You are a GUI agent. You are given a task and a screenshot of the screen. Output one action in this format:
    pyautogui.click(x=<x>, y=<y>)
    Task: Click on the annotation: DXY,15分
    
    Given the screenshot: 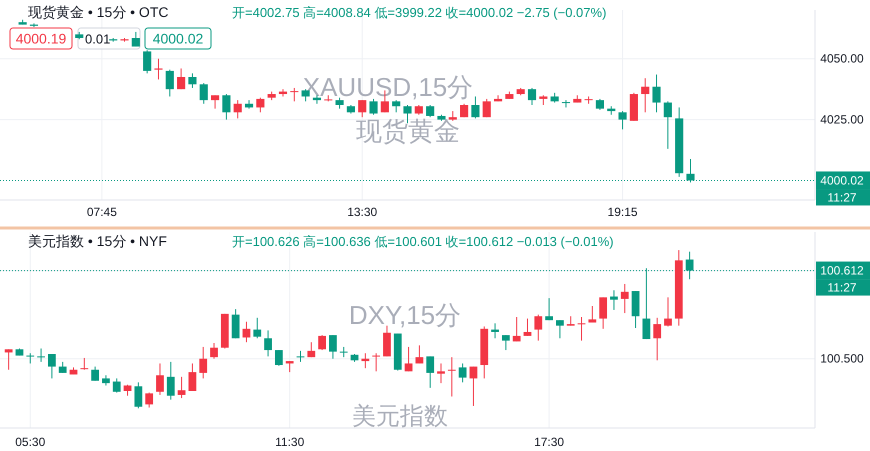 What is the action you would take?
    pyautogui.click(x=405, y=315)
    